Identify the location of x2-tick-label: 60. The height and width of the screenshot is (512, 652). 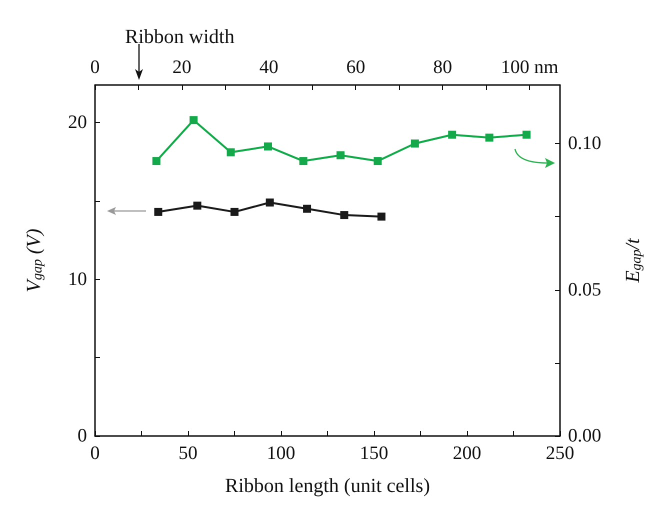
(356, 67).